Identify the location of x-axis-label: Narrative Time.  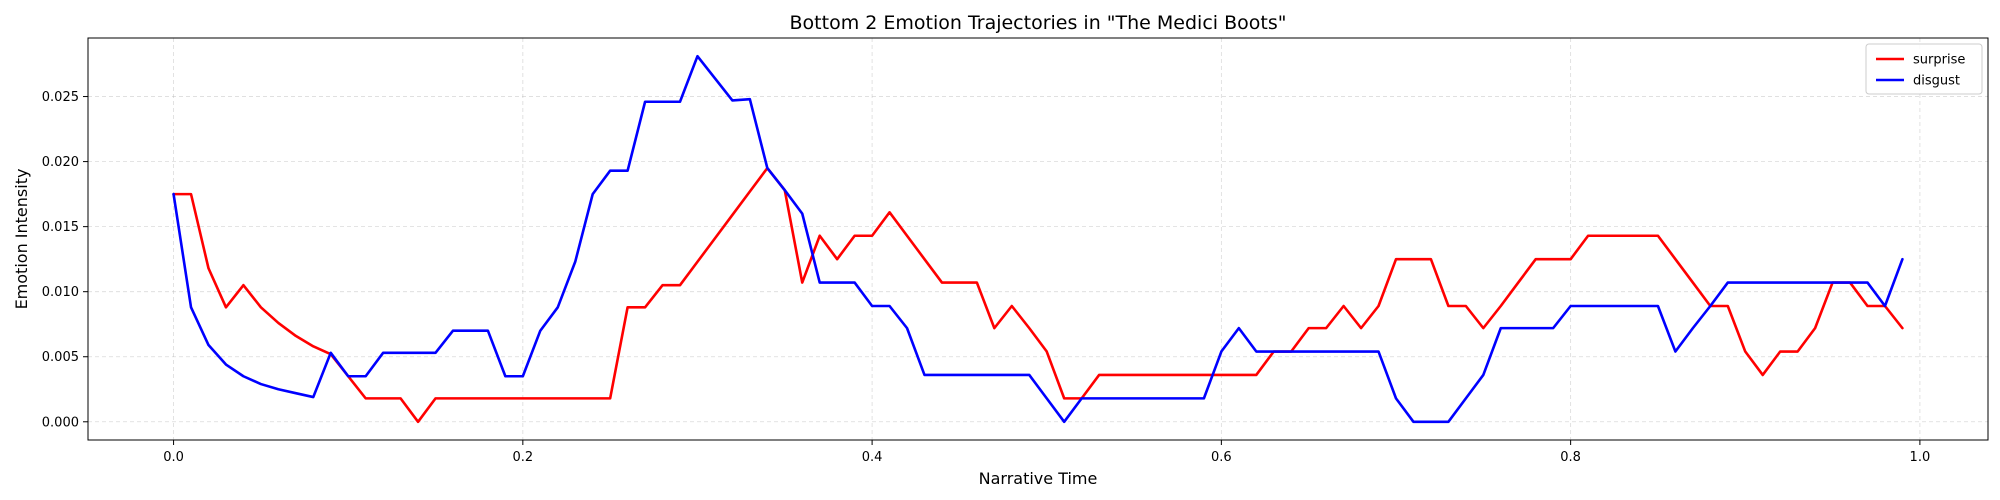
(1038, 478).